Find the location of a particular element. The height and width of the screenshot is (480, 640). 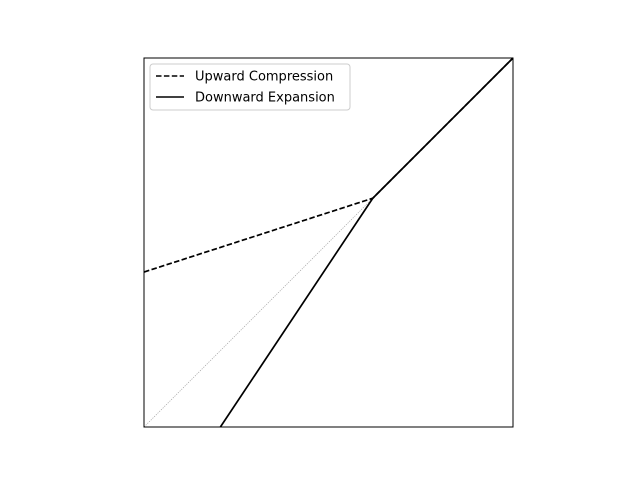

legend-box is located at coordinates (250, 87).